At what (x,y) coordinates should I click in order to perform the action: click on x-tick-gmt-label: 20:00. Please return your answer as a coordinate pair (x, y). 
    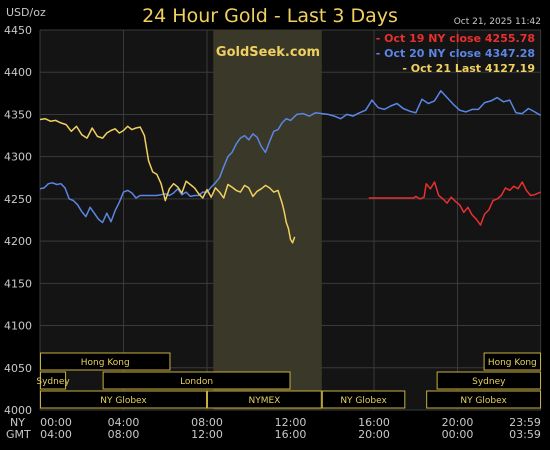
    Looking at the image, I should click on (374, 434).